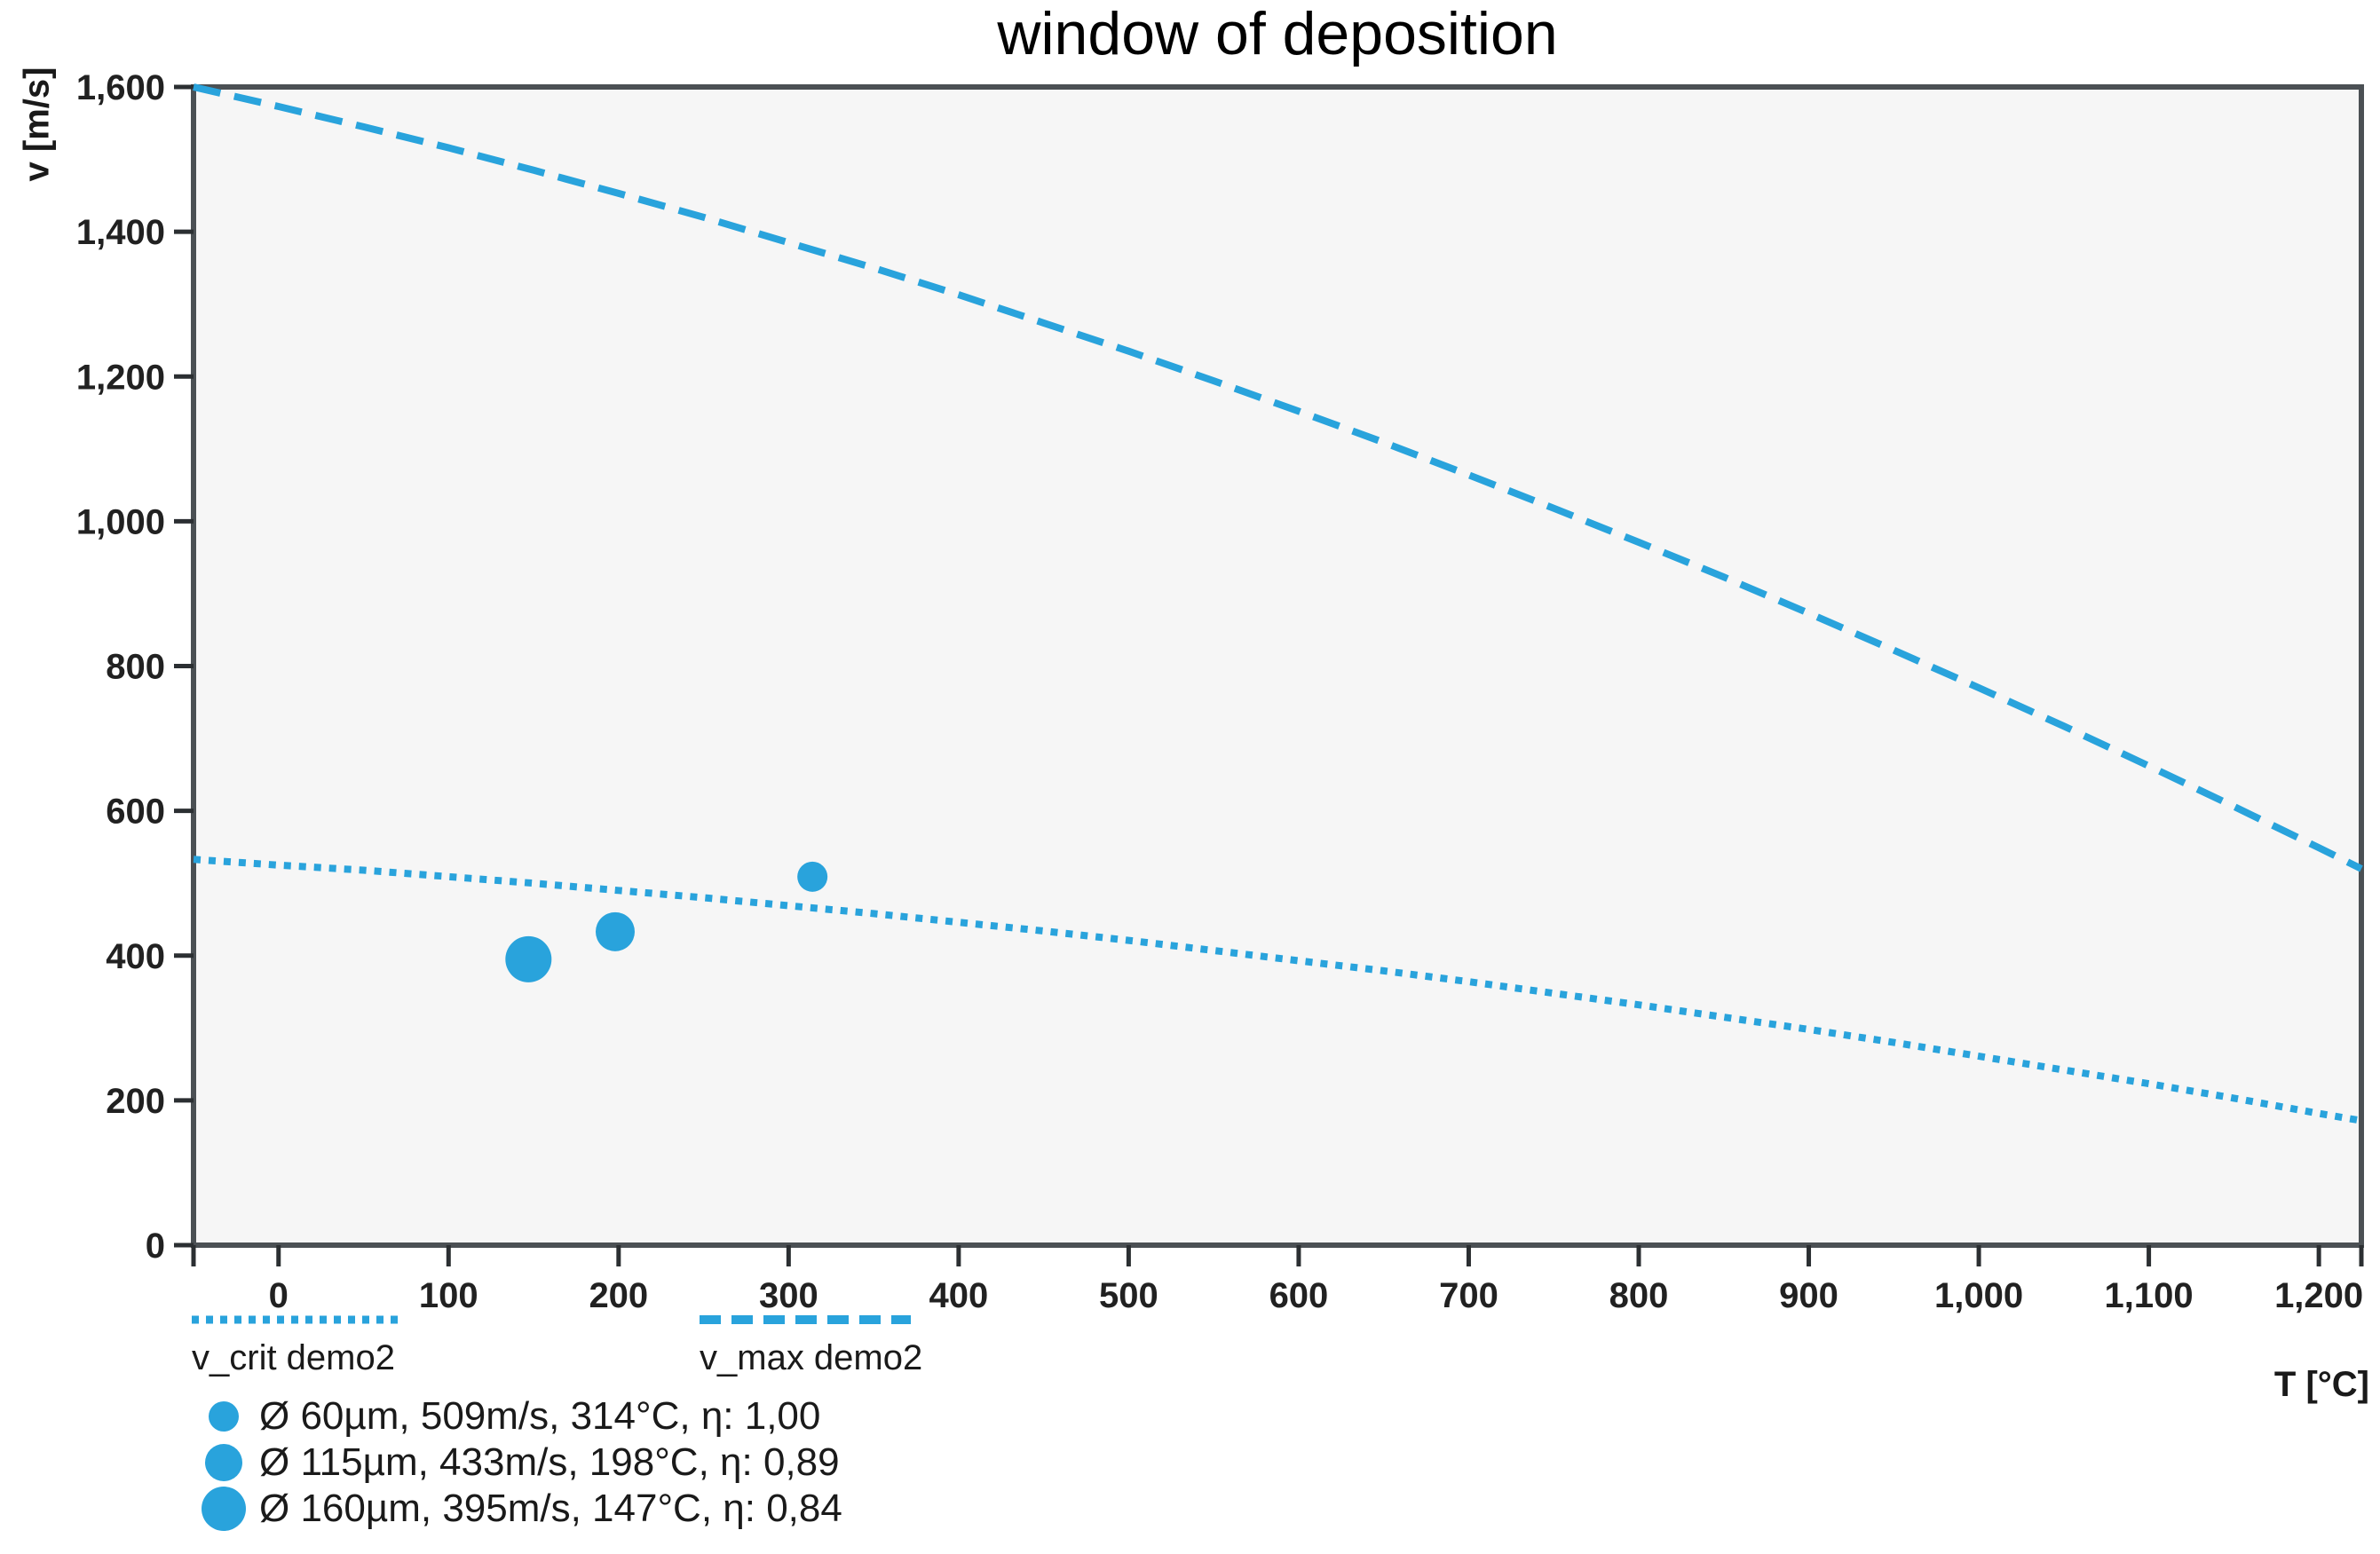 Image resolution: width=2380 pixels, height=1554 pixels. Describe the element at coordinates (135, 1101) in the screenshot. I see `y-tick-label: 200` at that location.